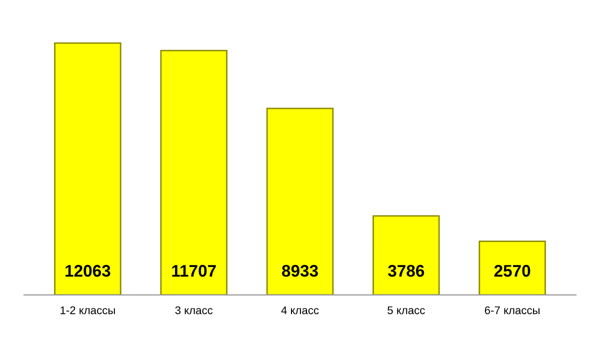  What do you see at coordinates (406, 310) in the screenshot?
I see `x-tick-label: 5 класс` at bounding box center [406, 310].